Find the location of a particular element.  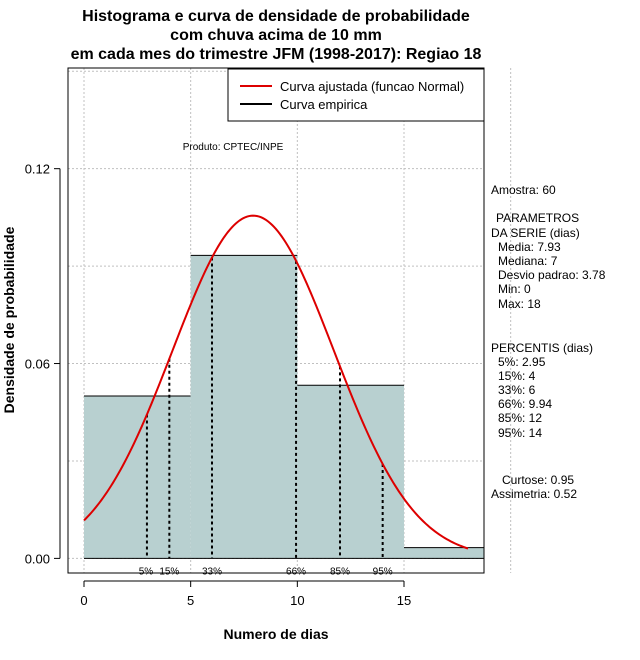

product-annotation: Produto: CPTEC/INPE is located at coordinates (233, 147).